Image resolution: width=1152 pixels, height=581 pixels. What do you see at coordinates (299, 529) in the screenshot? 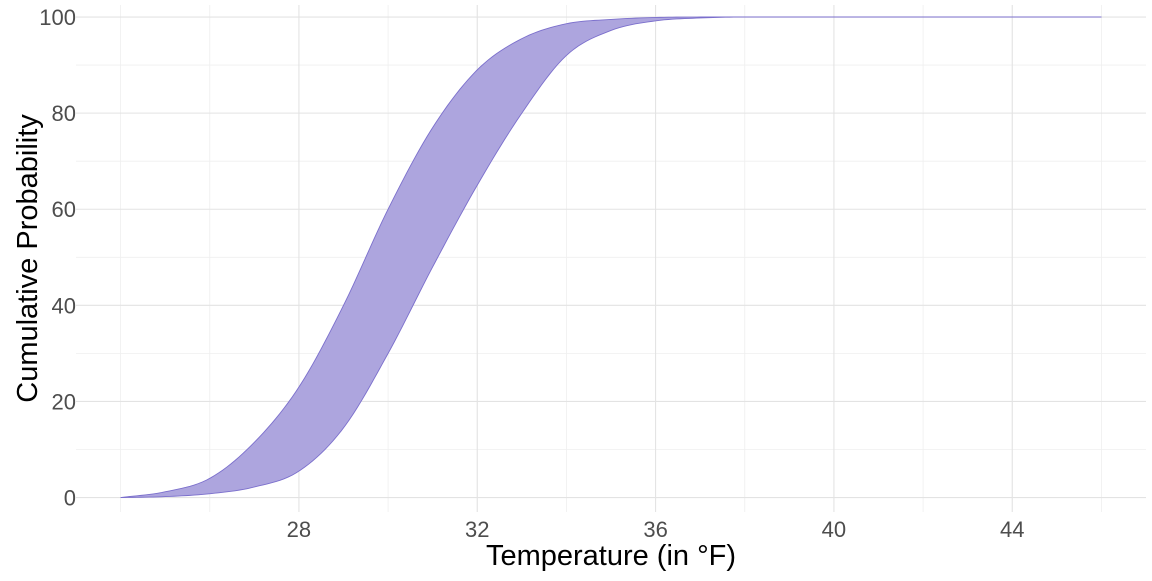
I see `x-tick-label: 28` at bounding box center [299, 529].